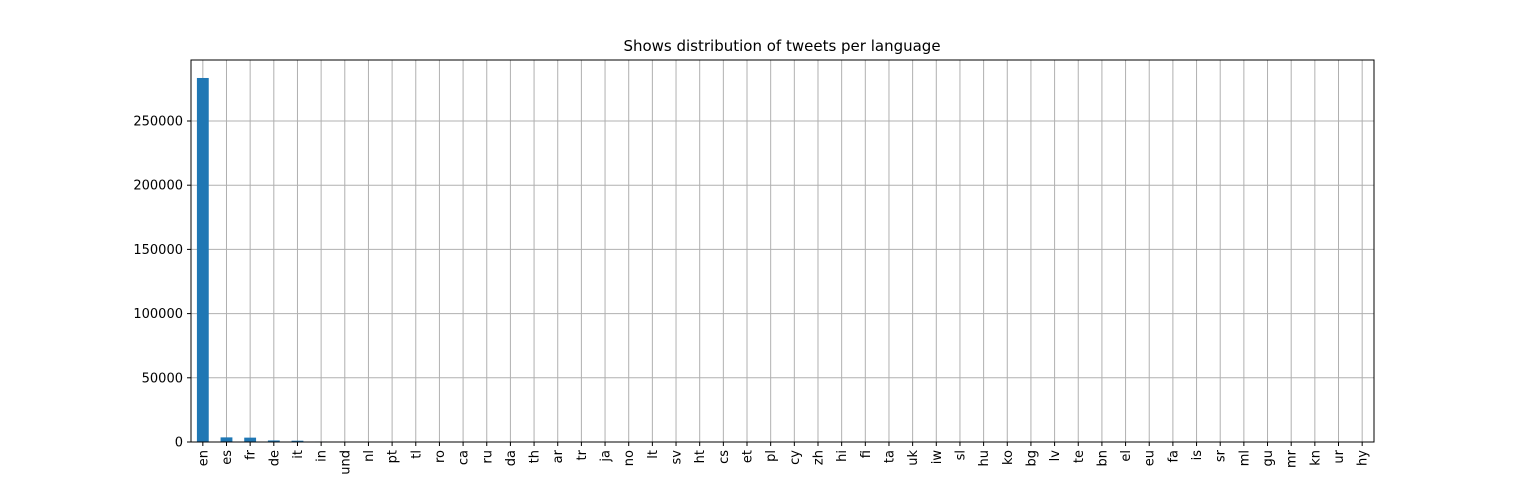 This screenshot has height=497, width=1527. Describe the element at coordinates (158, 314) in the screenshot. I see `y-tick-label: 100000` at that location.